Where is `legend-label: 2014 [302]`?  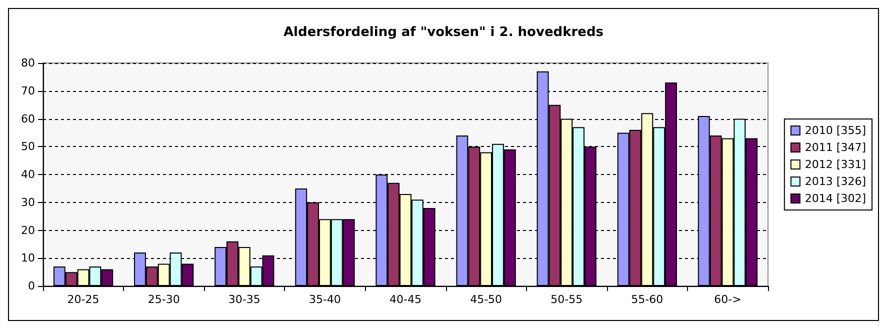
legend-label: 2014 [302] is located at coordinates (835, 198).